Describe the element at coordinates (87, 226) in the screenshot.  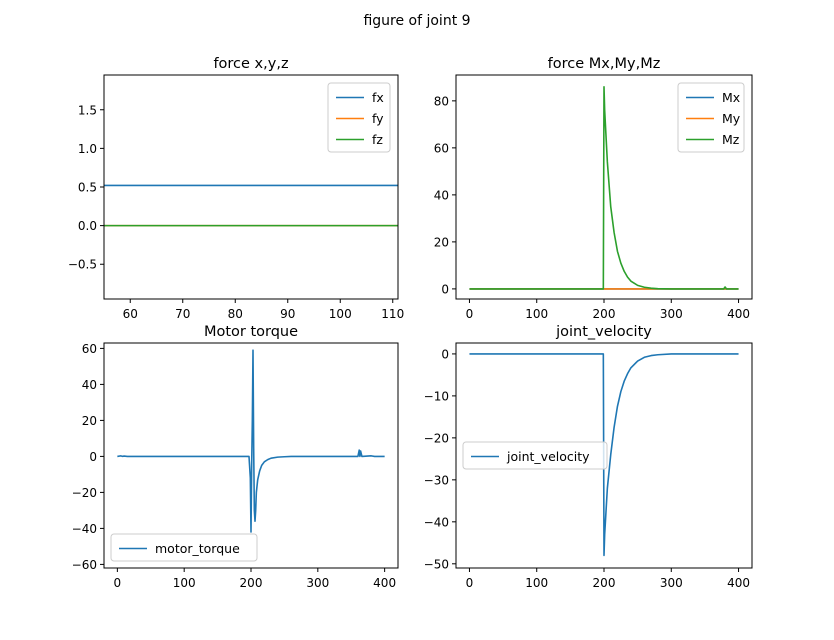
I see `y-tick-label: 0.0` at that location.